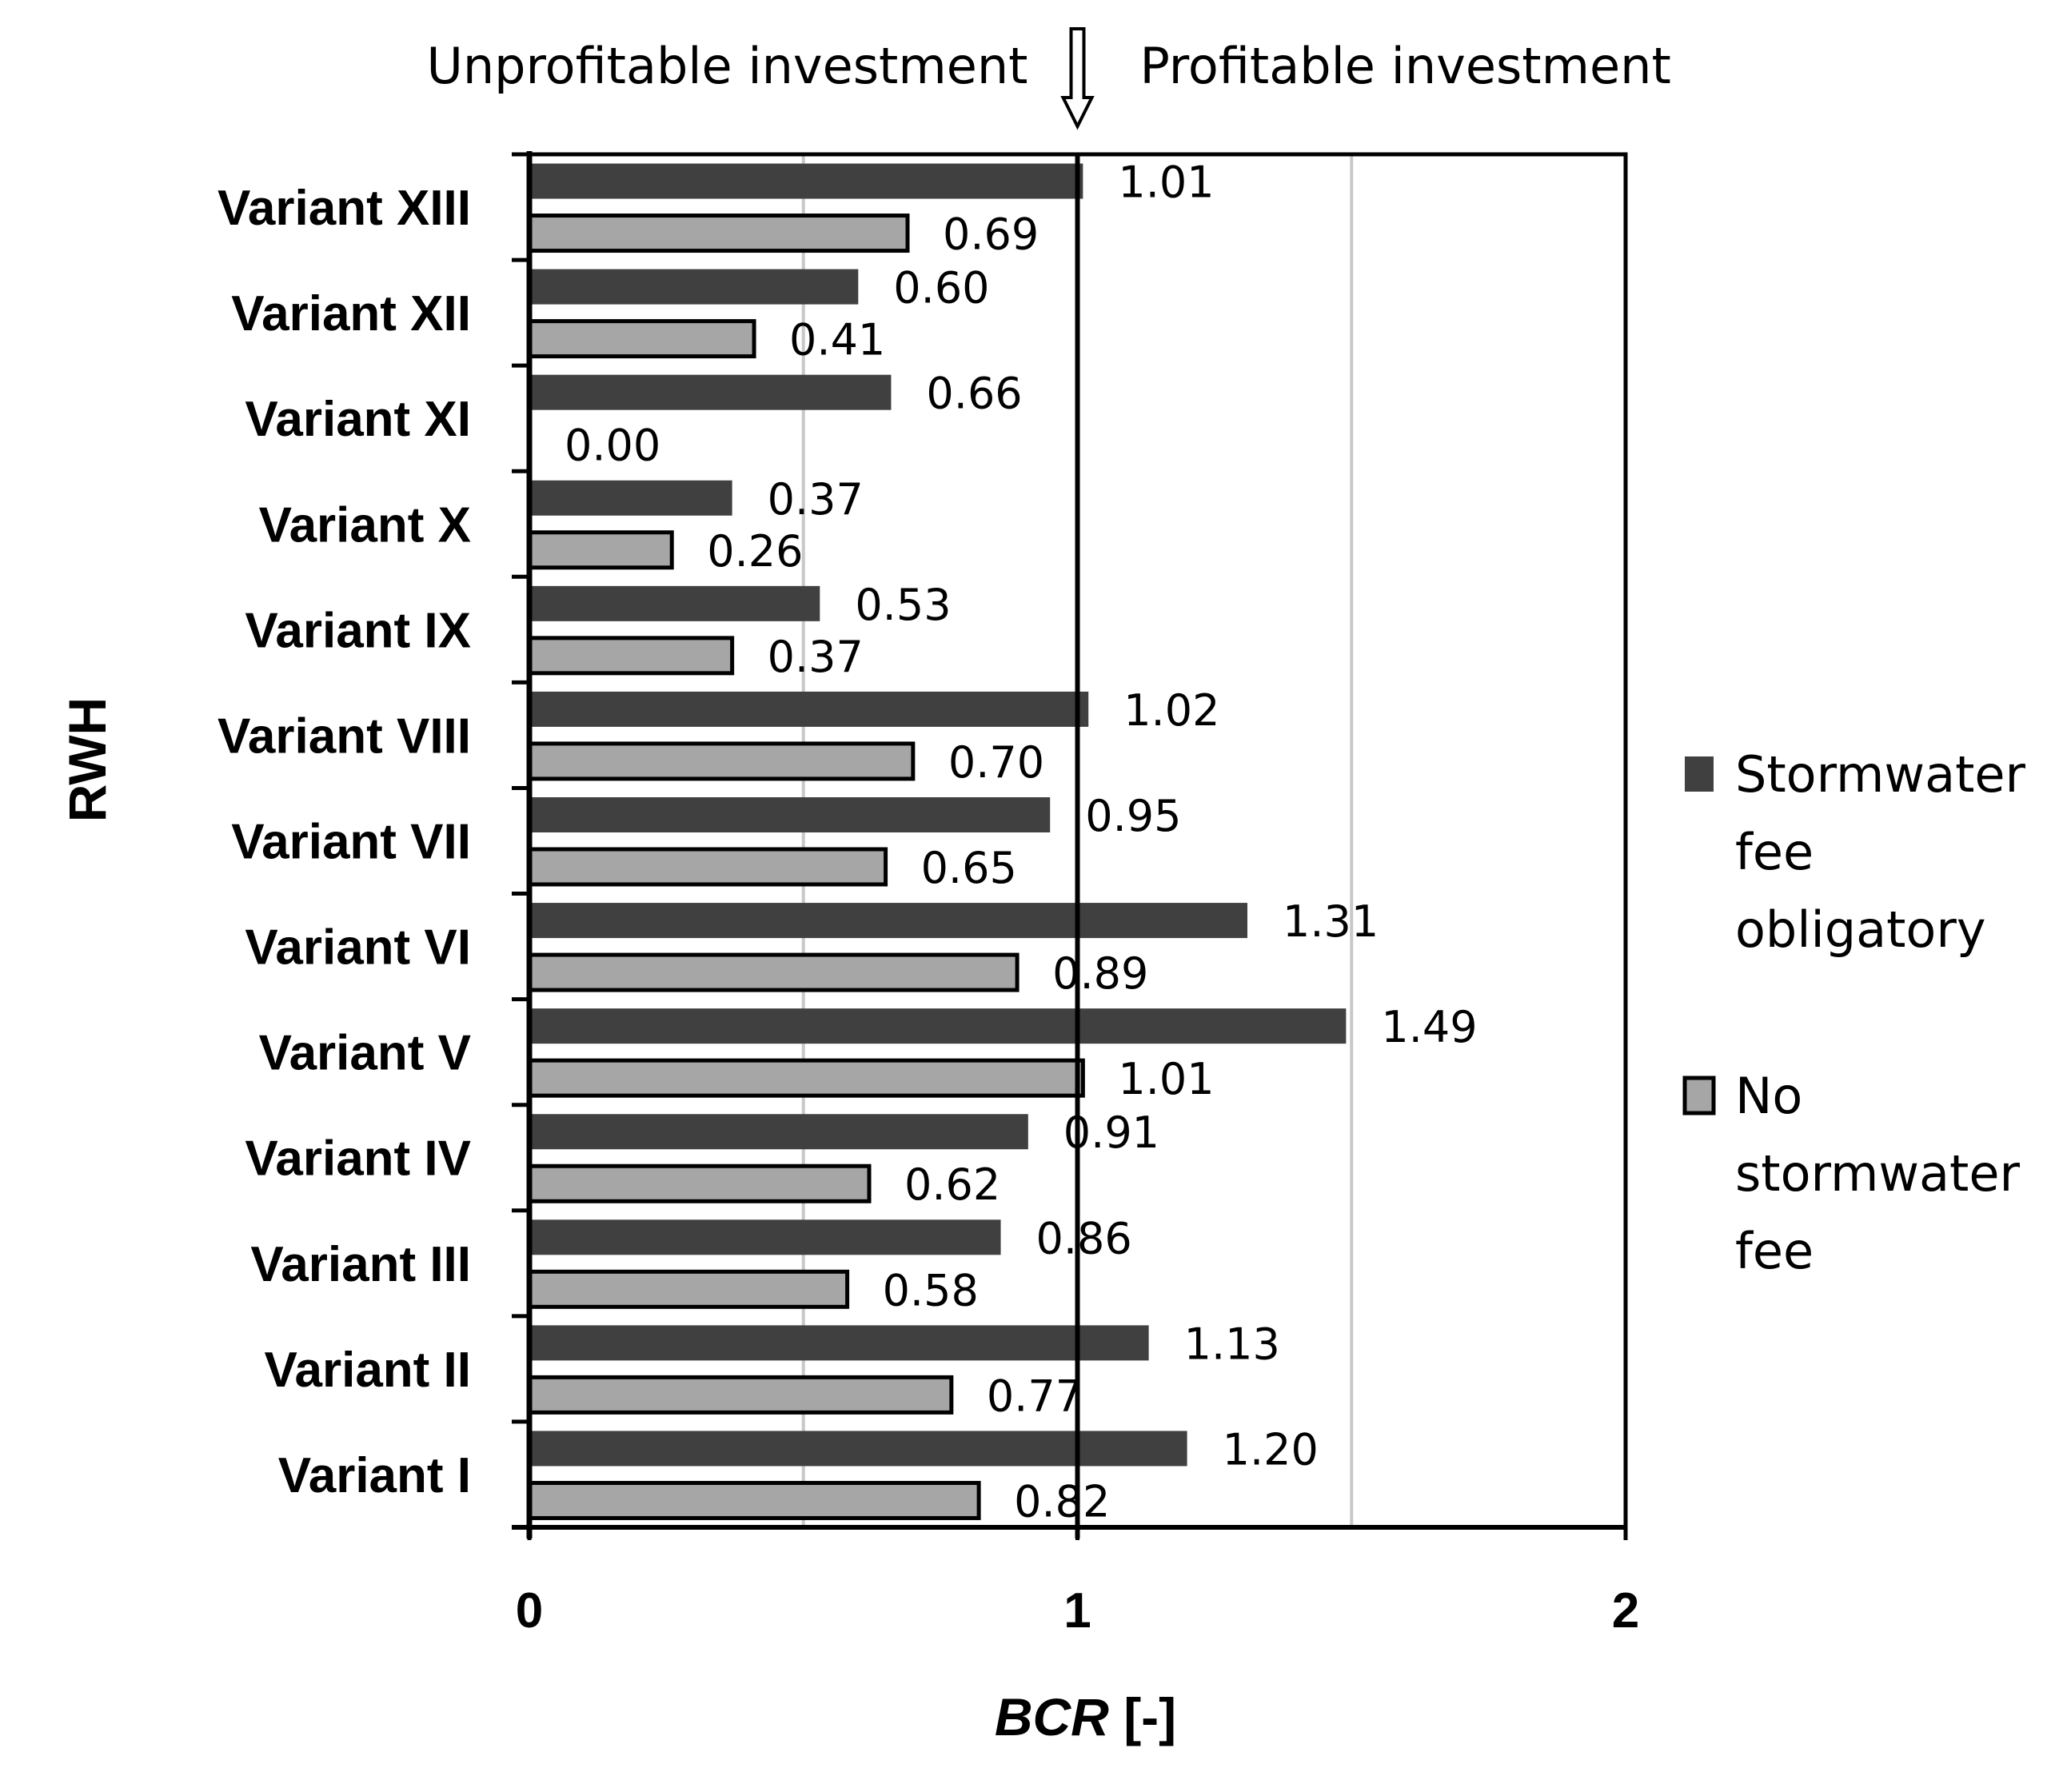  I want to click on x-axis-title-rest: [-], so click(1142, 1717).